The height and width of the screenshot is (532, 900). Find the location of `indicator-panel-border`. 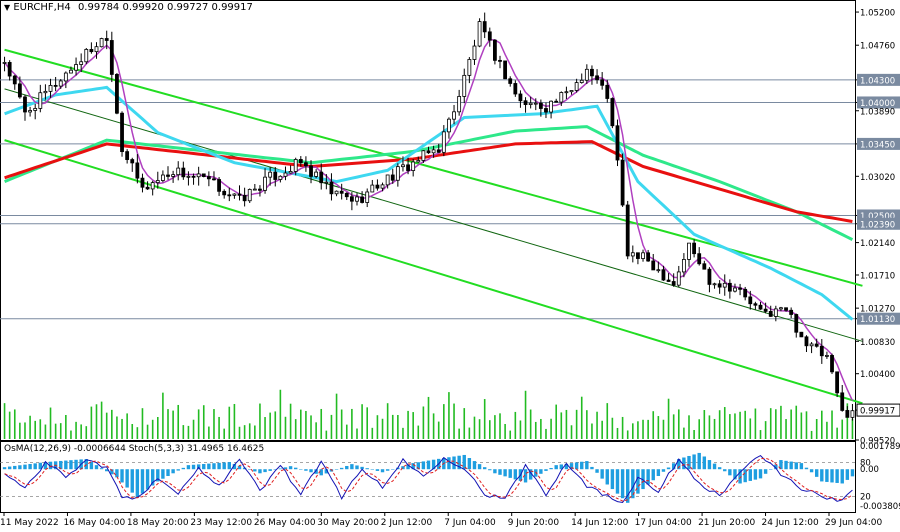

indicator-panel-border is located at coordinates (428, 477).